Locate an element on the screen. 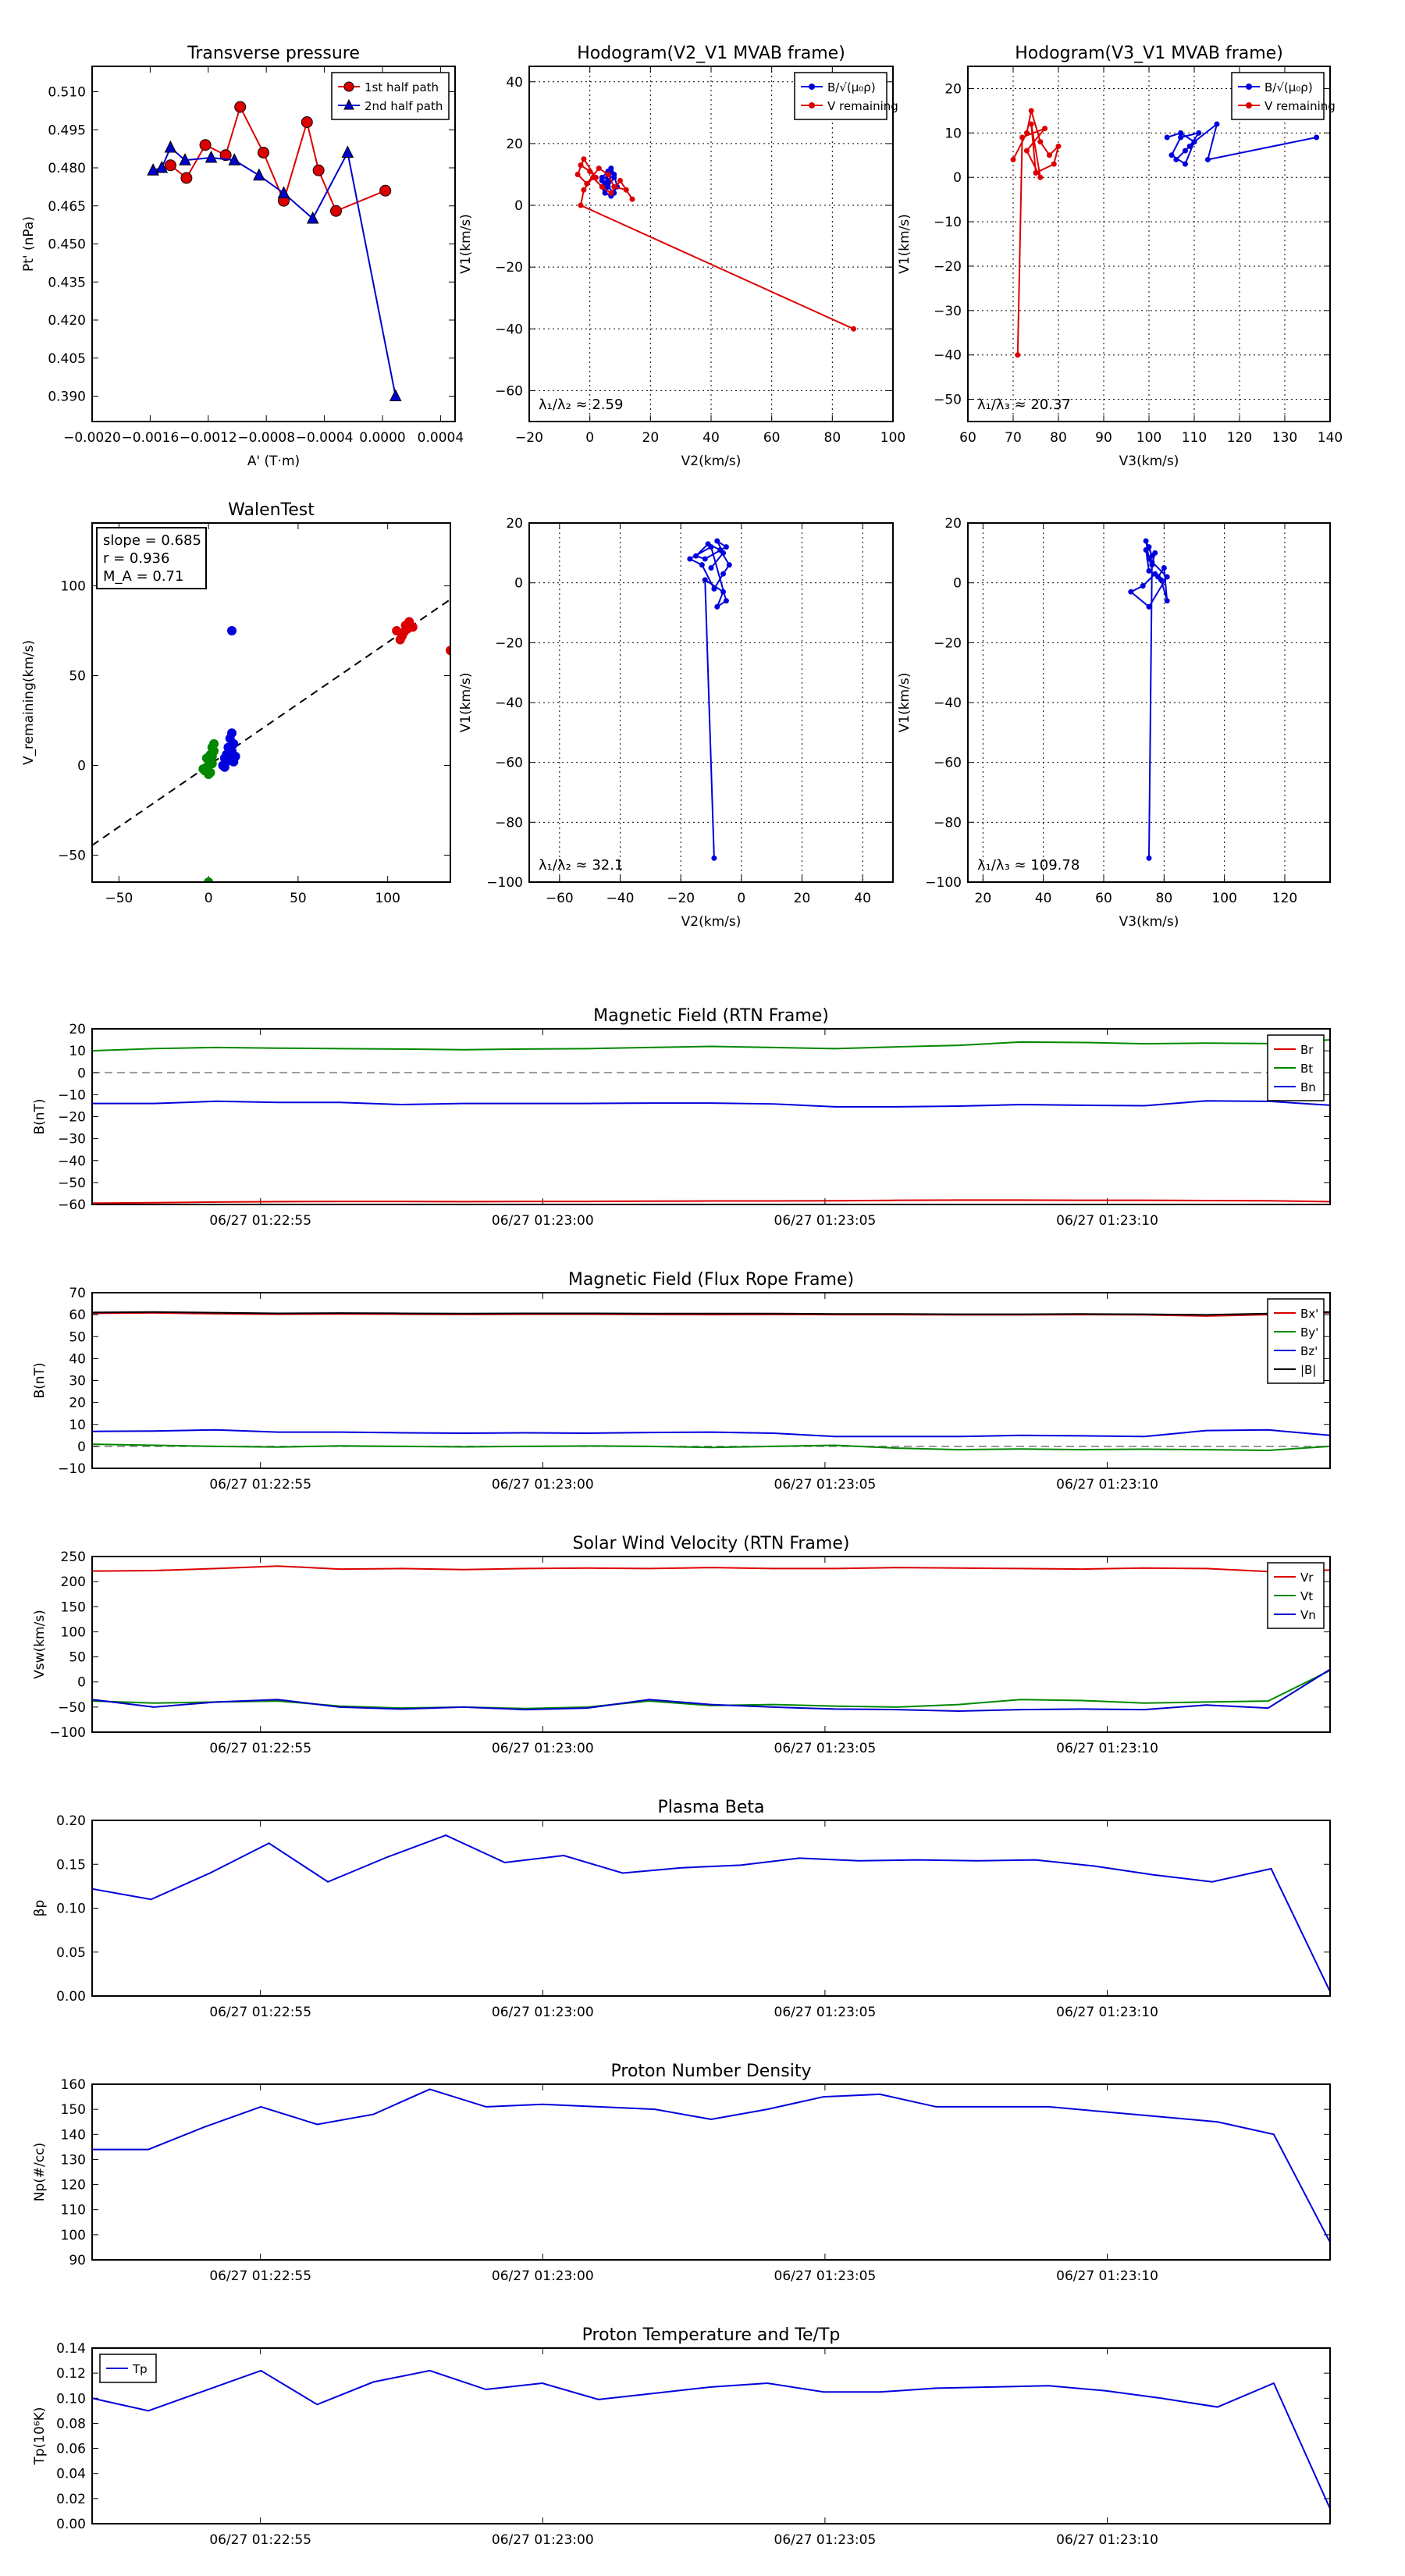 This screenshot has height=2576, width=1405. x-tick-label: 06/27 01:23:10 is located at coordinates (1107, 1485).